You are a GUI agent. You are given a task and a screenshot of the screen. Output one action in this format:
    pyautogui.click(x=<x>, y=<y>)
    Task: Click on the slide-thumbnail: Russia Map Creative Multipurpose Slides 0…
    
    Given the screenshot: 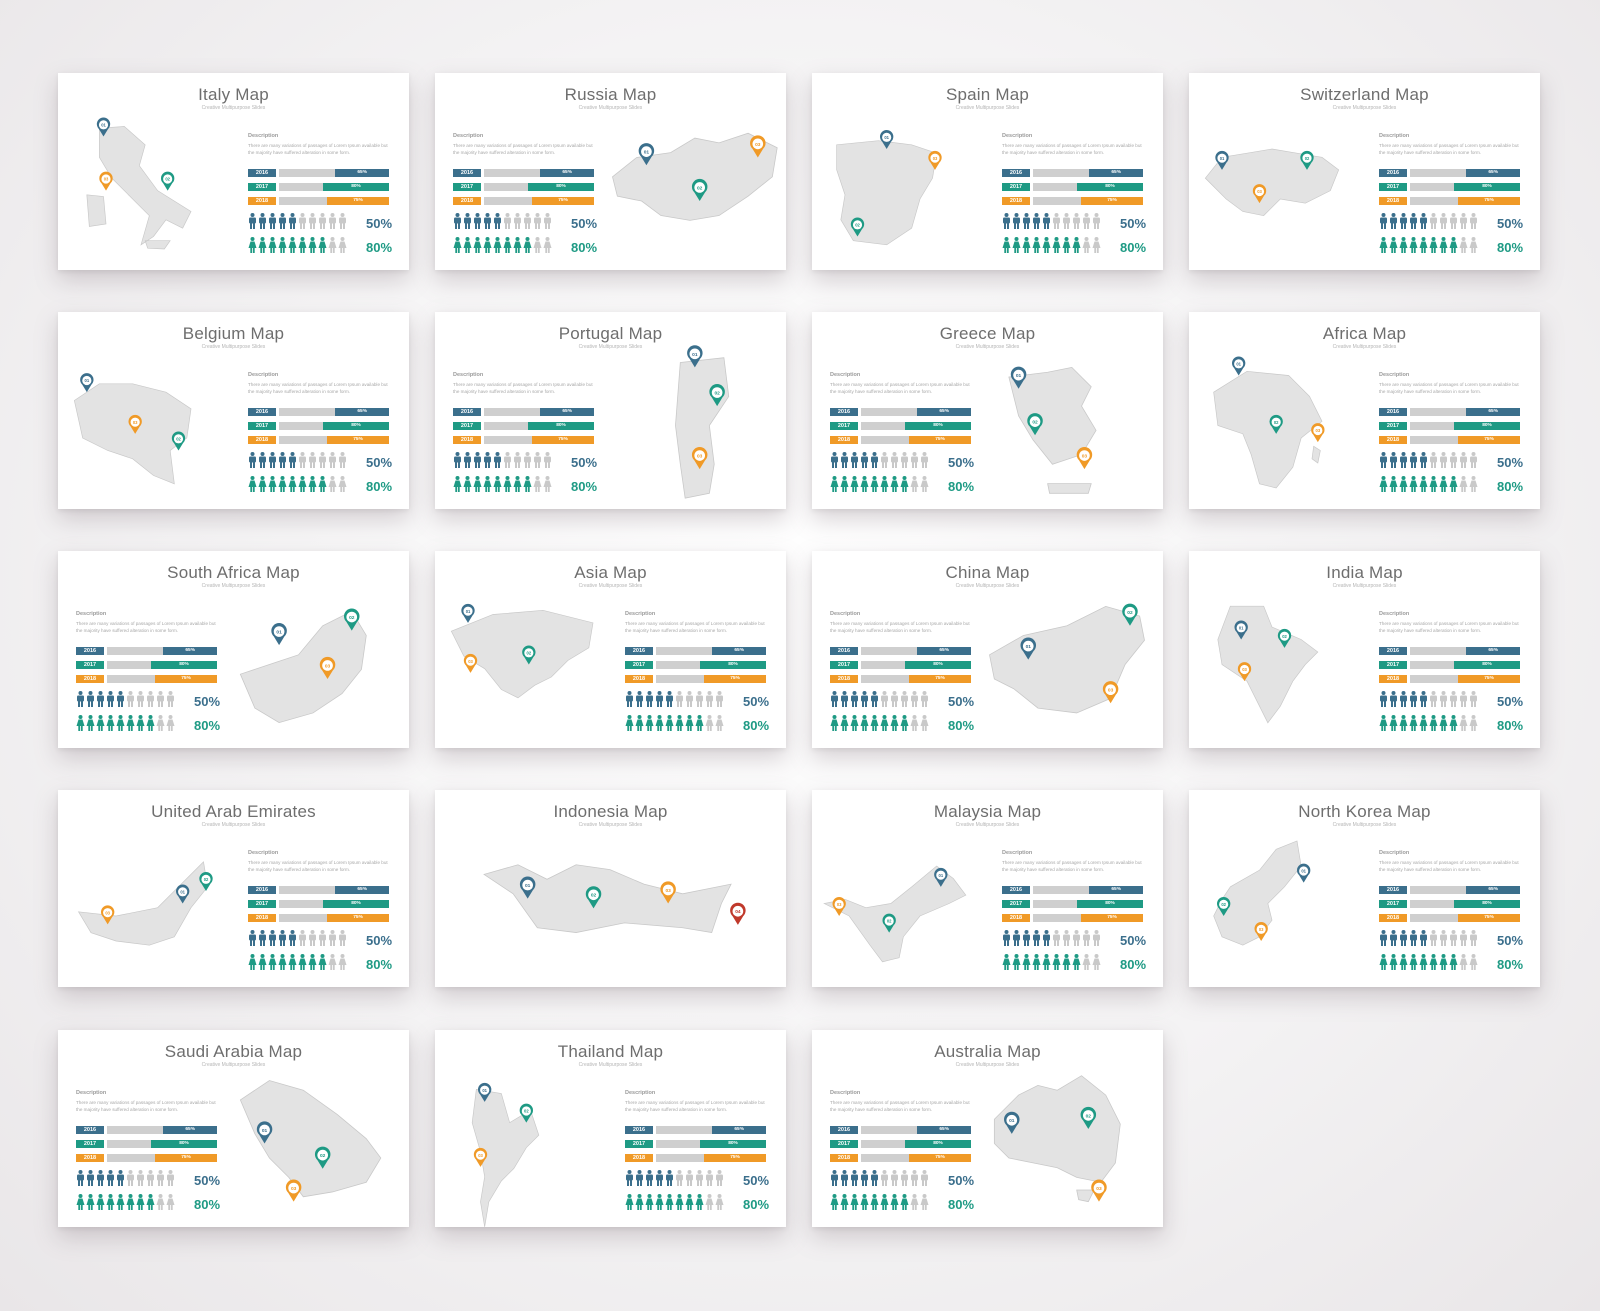 What is the action you would take?
    pyautogui.click(x=610, y=171)
    